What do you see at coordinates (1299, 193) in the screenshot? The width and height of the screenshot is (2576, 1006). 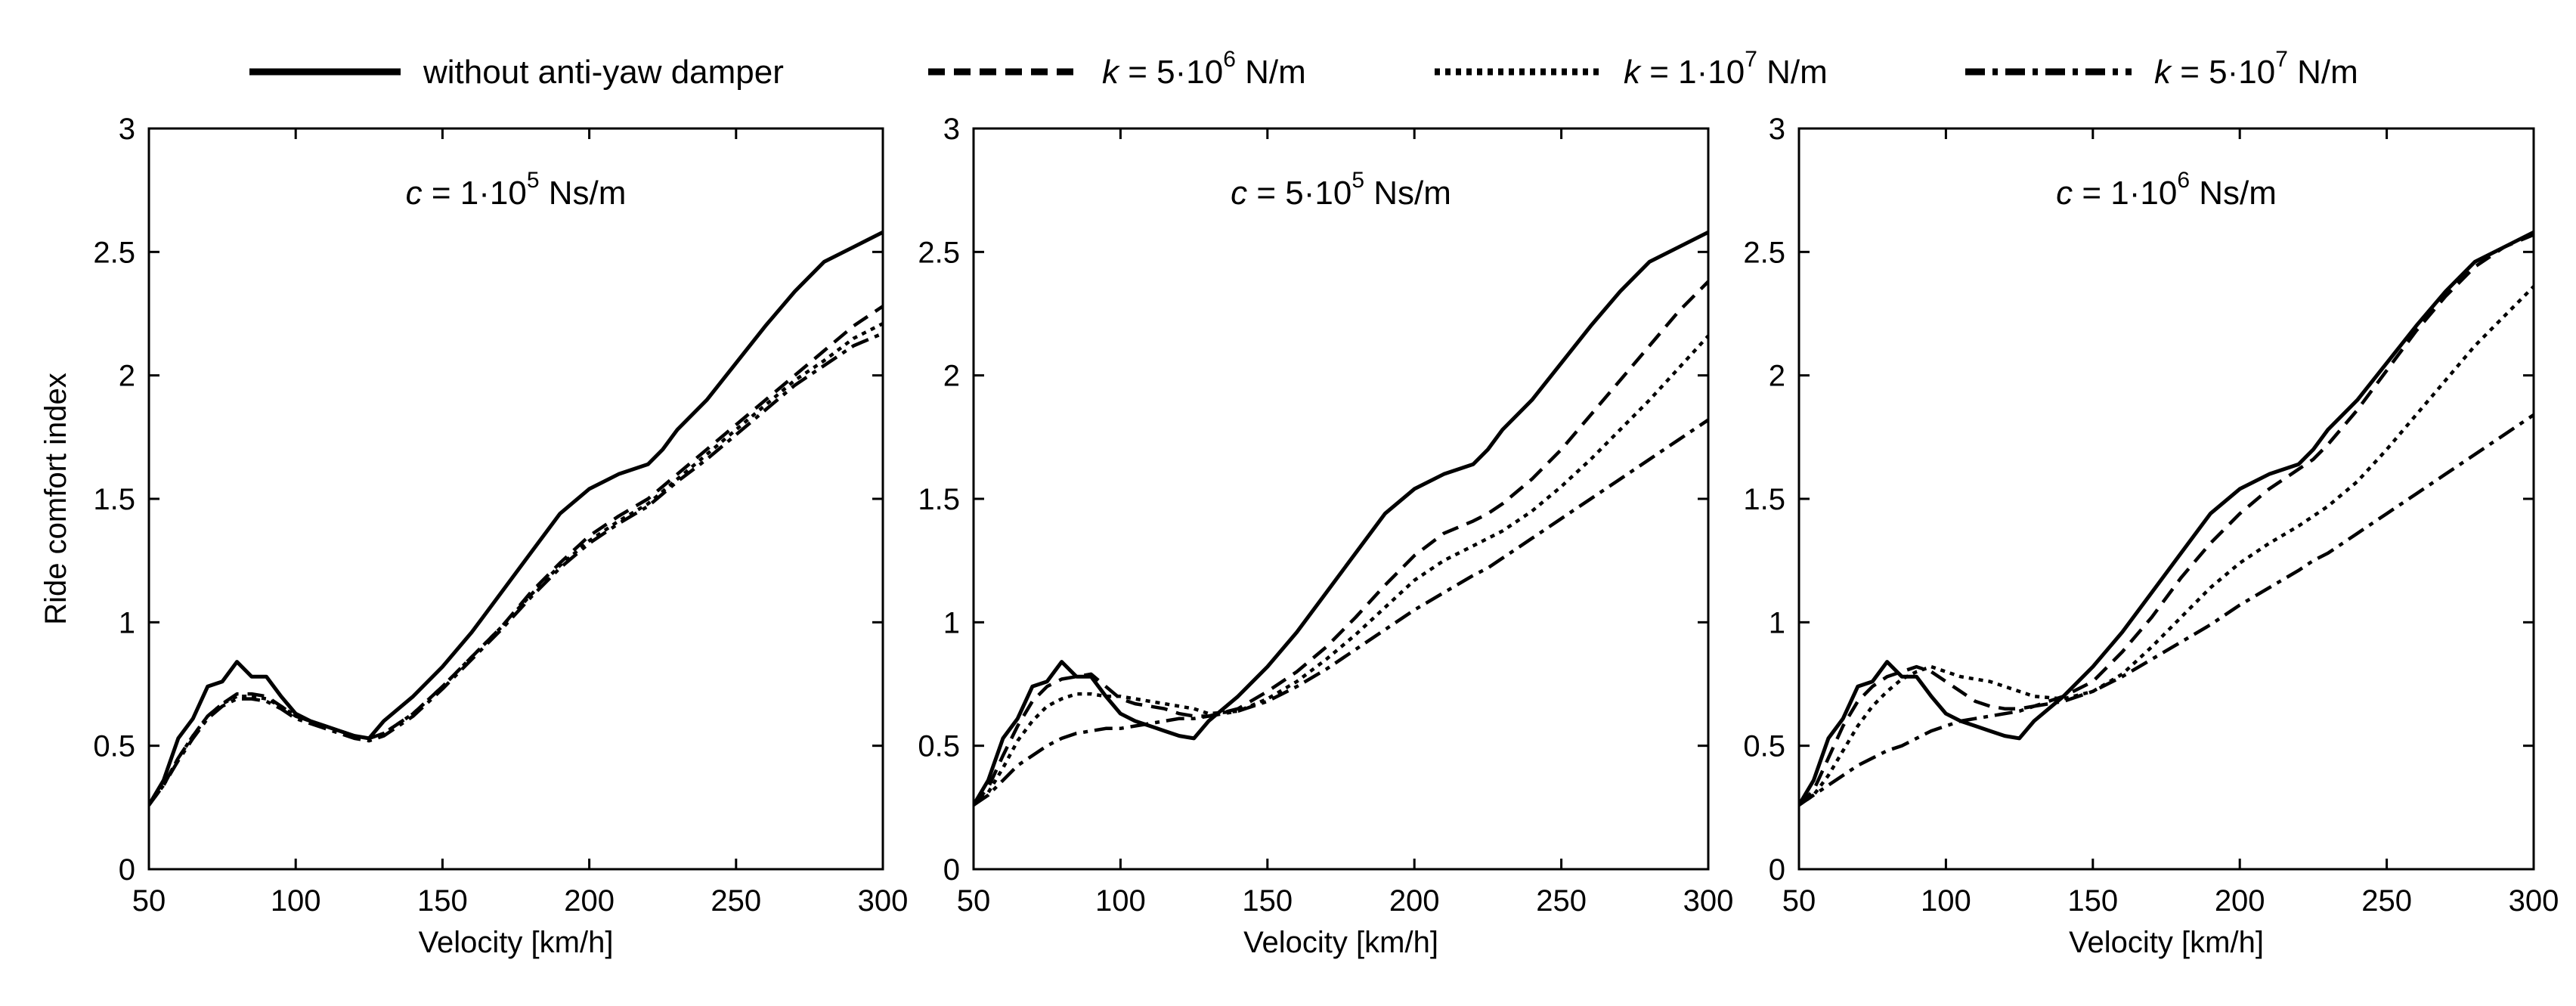 I see `annotation-eq: = 5·10` at bounding box center [1299, 193].